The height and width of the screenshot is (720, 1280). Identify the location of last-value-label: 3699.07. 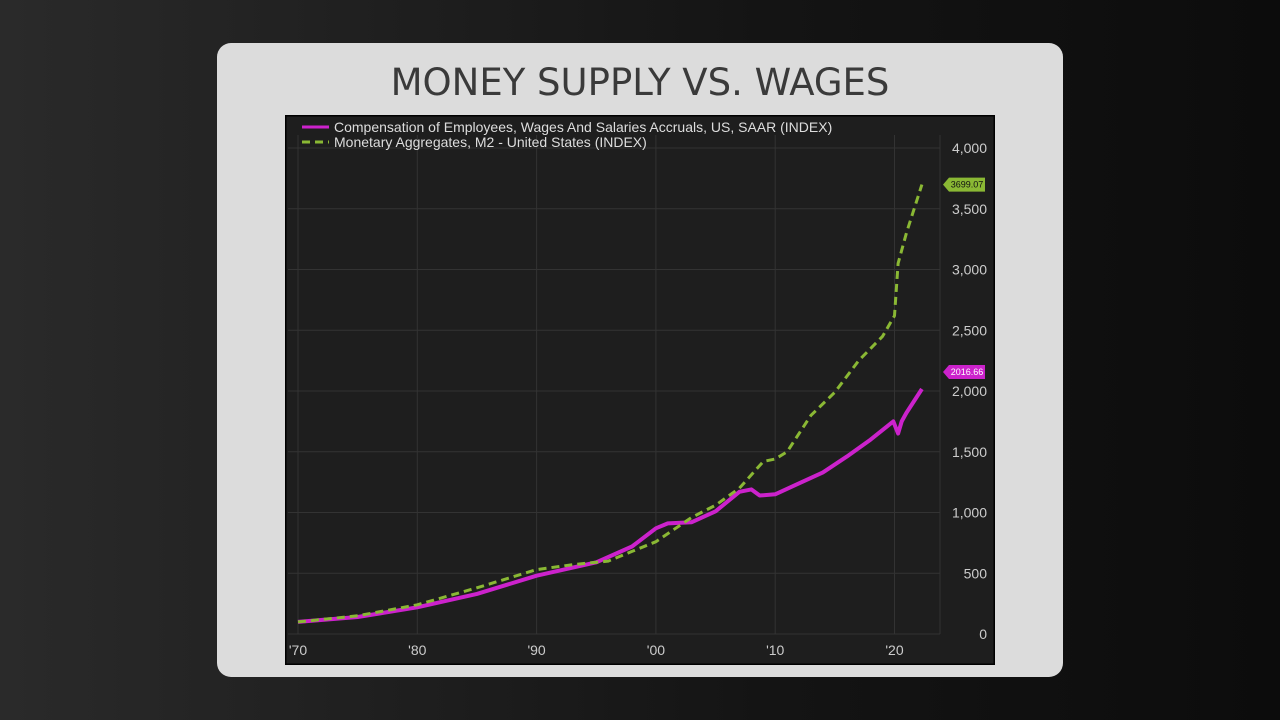
(967, 185).